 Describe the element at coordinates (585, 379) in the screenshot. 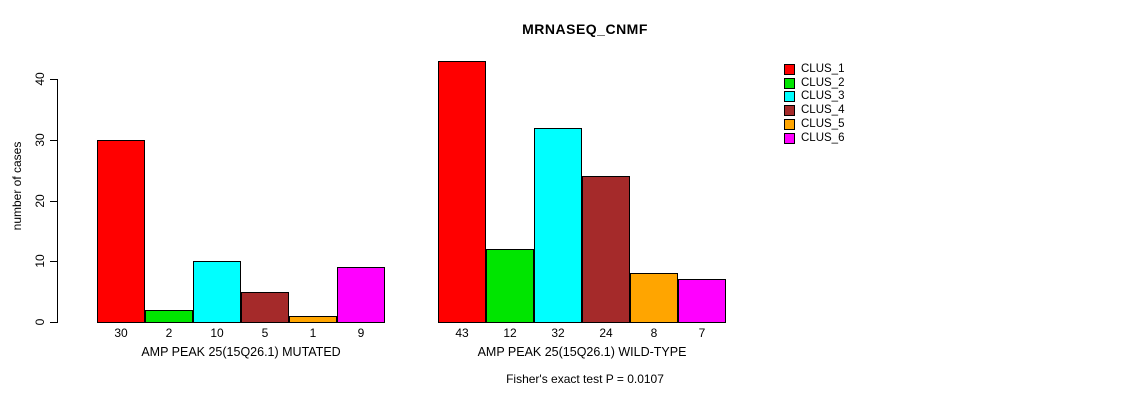

I see `fisher-test-note: Fisher's exact test P = 0.0107` at that location.